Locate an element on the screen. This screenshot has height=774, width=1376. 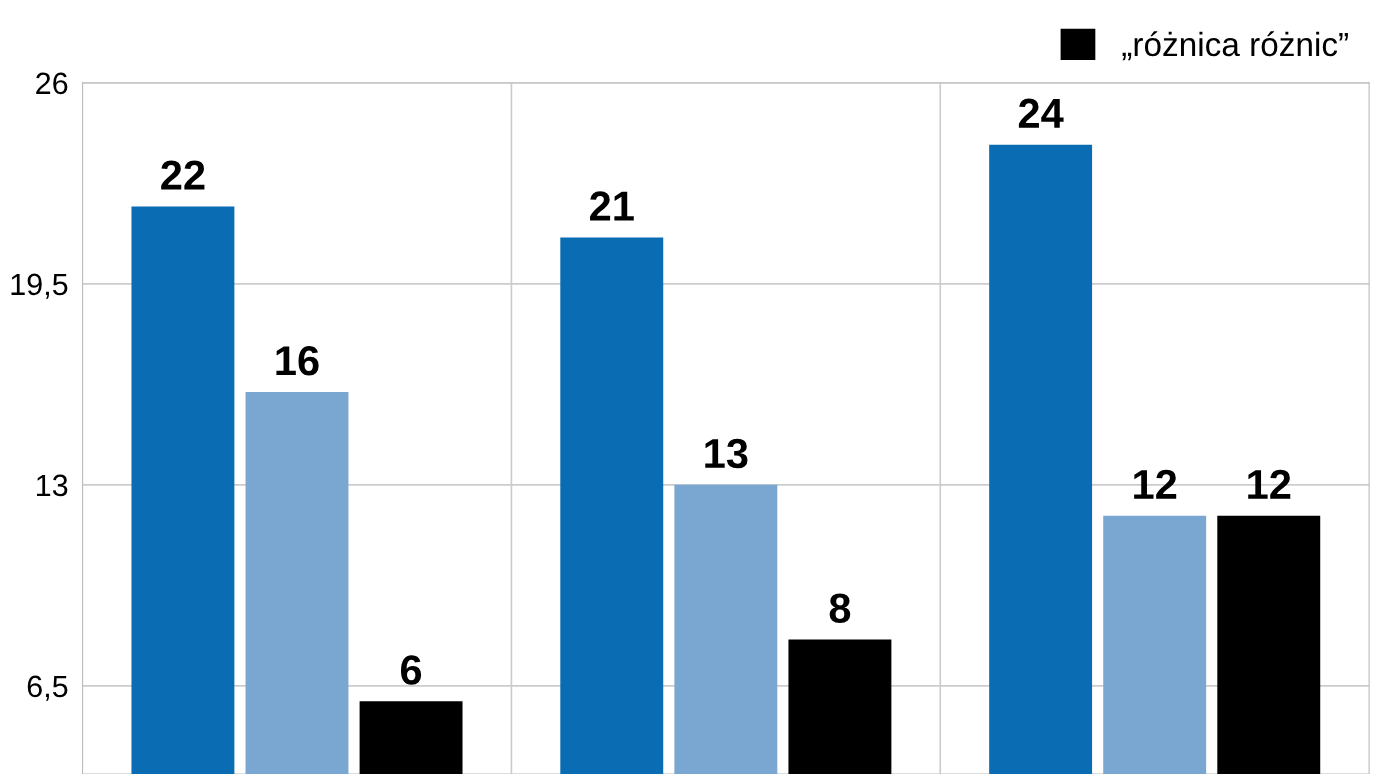
y-tick-label: 6,5 is located at coordinates (47, 688).